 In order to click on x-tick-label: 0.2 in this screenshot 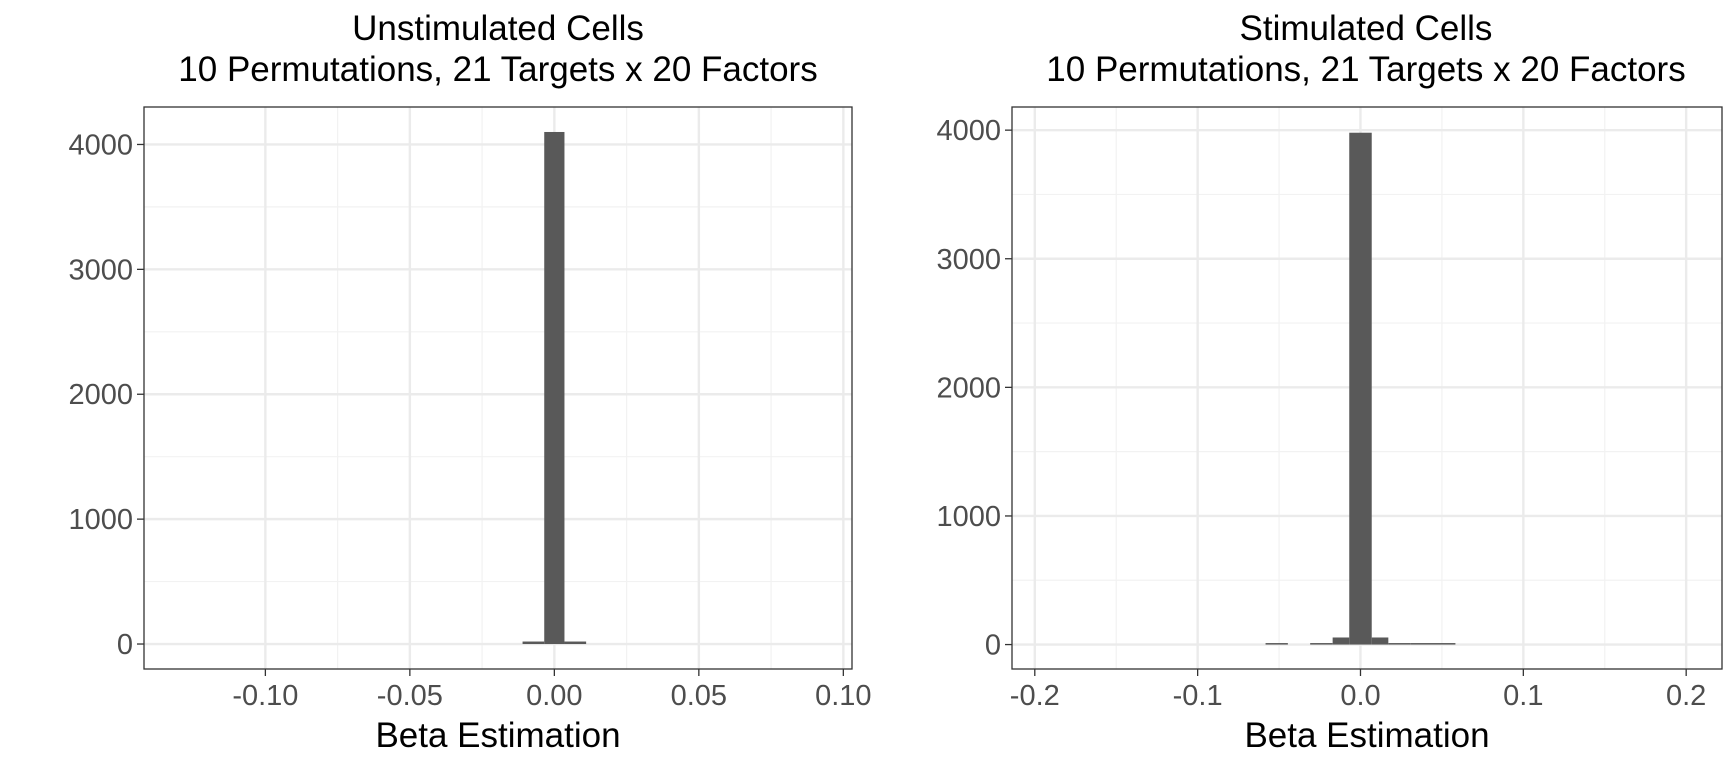, I will do `click(1686, 696)`.